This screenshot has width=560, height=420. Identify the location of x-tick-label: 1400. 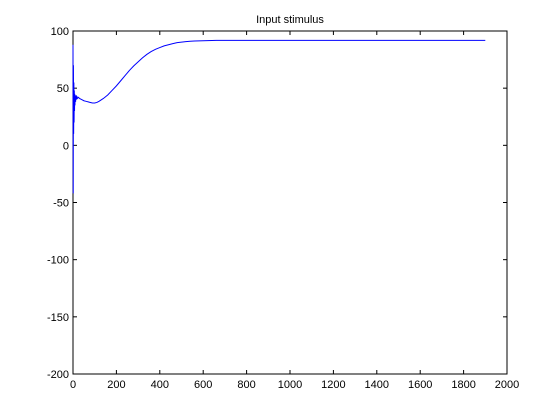
(377, 385).